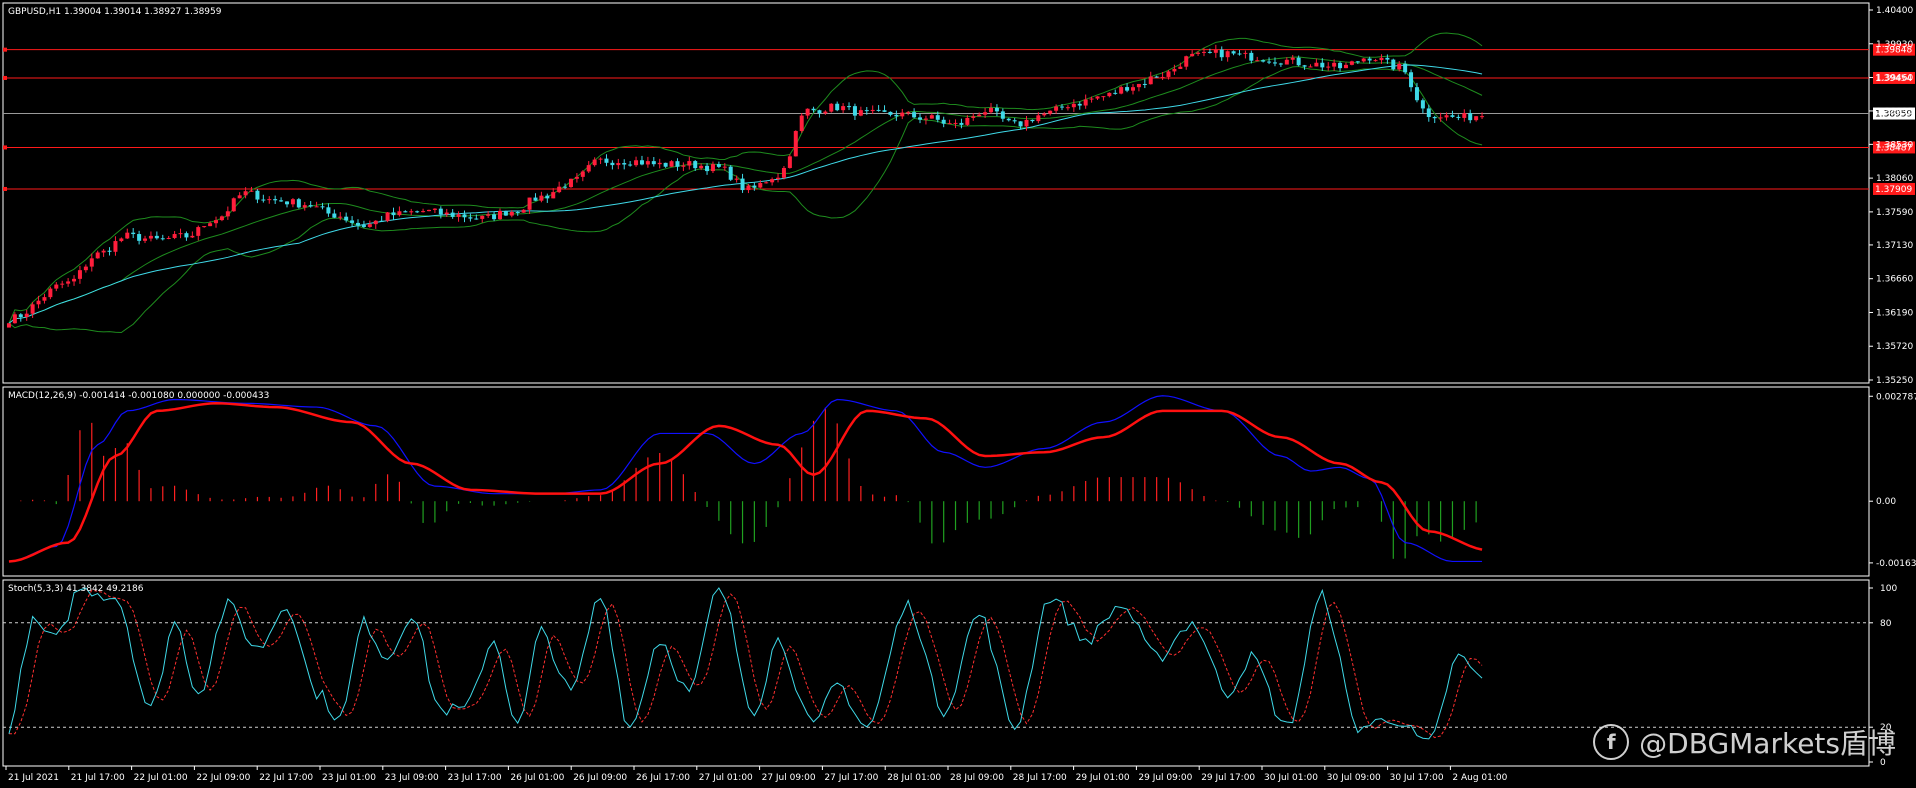 The height and width of the screenshot is (788, 1916). Describe the element at coordinates (1886, 624) in the screenshot. I see `stoch-tick-label: 80` at that location.